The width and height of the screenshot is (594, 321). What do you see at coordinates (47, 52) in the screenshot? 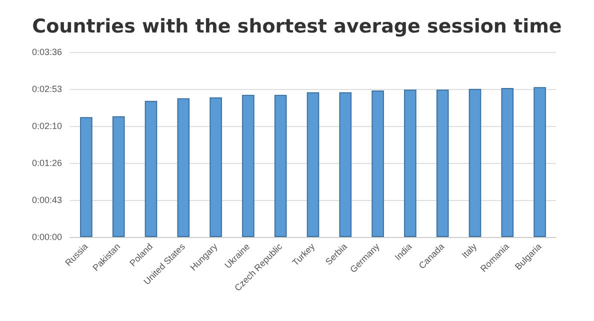
I see `y-tick-label: 0:03:36` at bounding box center [47, 52].